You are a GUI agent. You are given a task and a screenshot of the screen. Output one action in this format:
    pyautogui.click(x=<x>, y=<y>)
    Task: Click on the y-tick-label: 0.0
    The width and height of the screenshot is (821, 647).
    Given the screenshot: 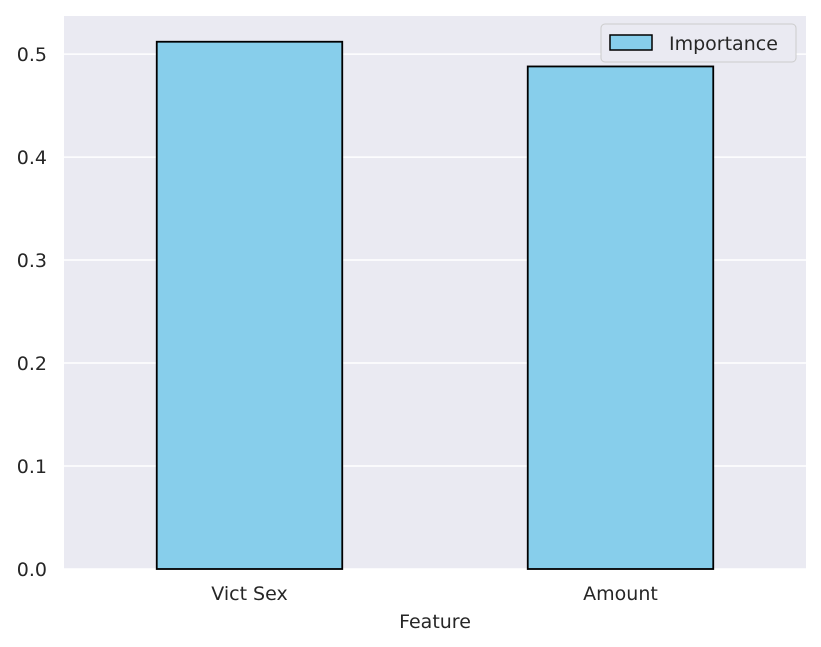 What is the action you would take?
    pyautogui.click(x=32, y=570)
    